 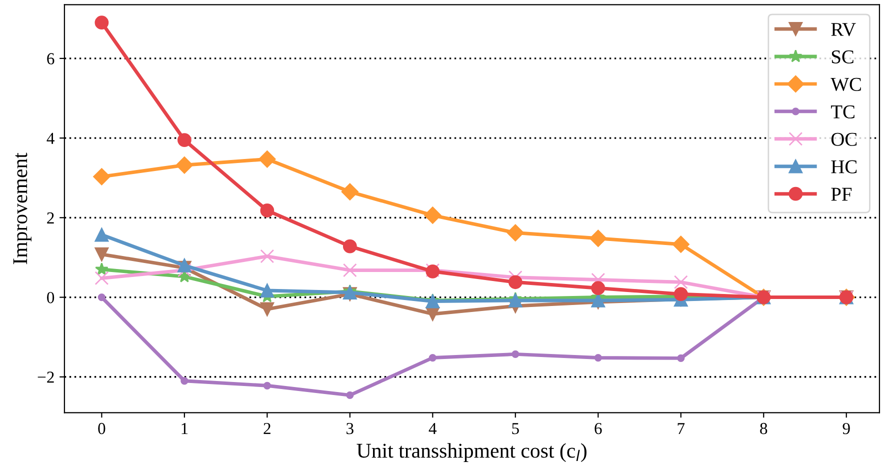 I want to click on x-tick-label: 6, so click(x=598, y=428).